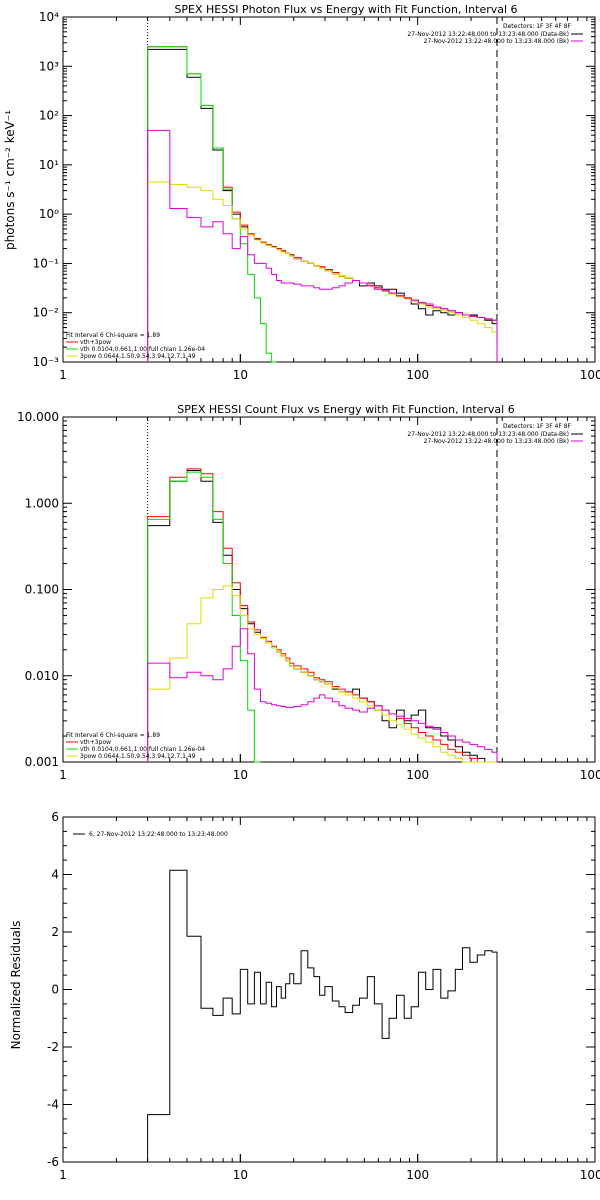 This screenshot has height=1200, width=600. I want to click on y-axis-label: Normalized Residuals, so click(16, 985).